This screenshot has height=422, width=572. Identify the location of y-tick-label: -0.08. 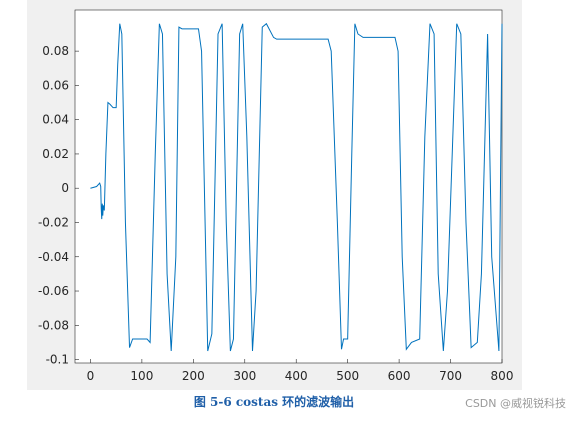
(53, 325).